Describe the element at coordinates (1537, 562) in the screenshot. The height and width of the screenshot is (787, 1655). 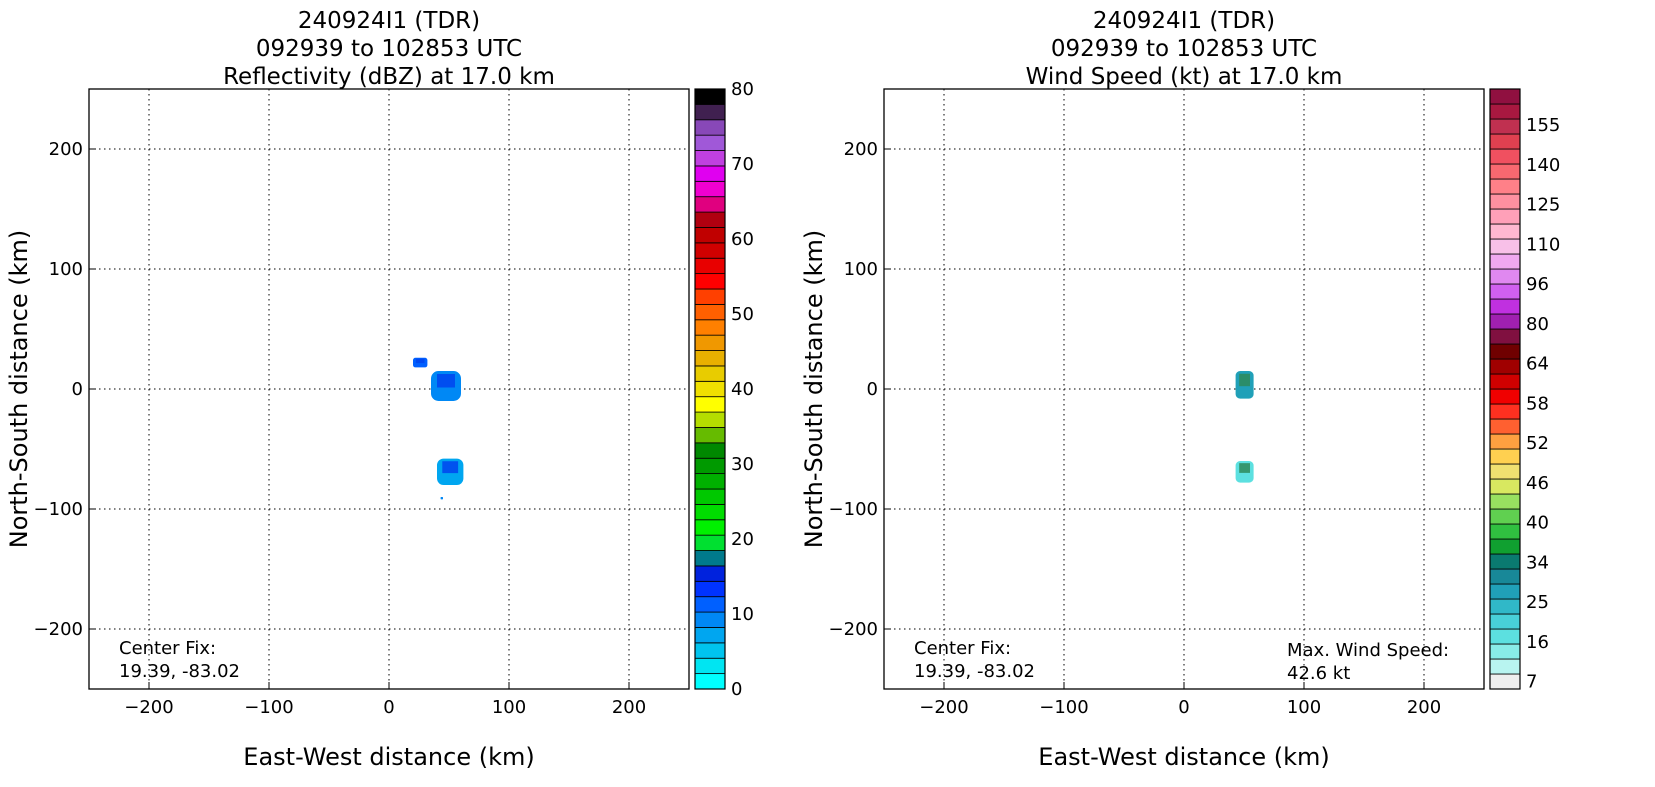
I see `colorbar-tick-label: 34` at that location.